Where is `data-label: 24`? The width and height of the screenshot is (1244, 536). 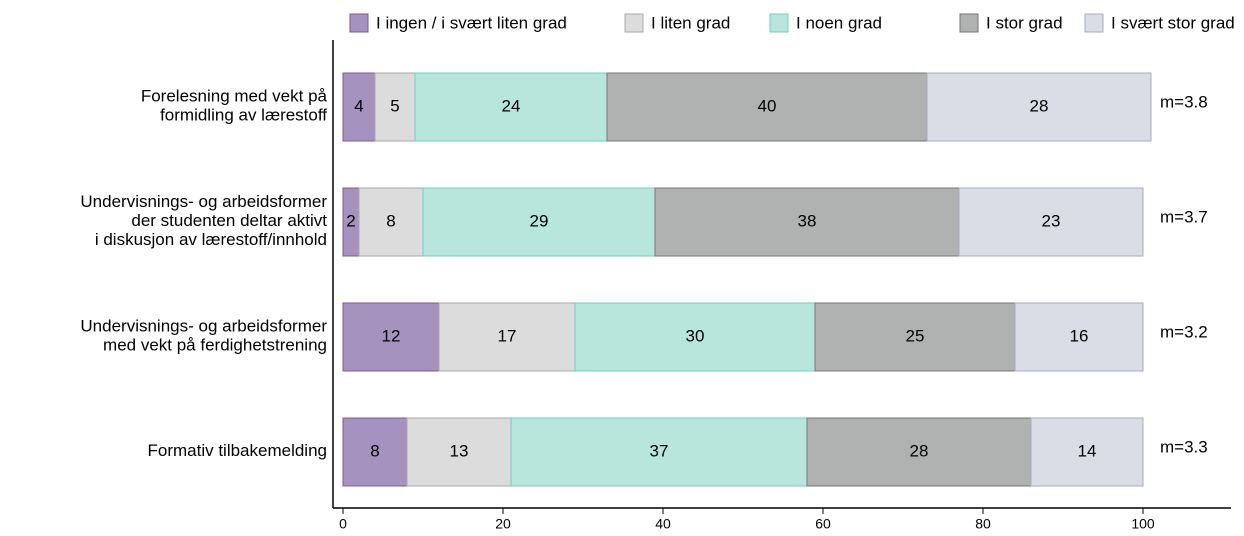 data-label: 24 is located at coordinates (511, 105).